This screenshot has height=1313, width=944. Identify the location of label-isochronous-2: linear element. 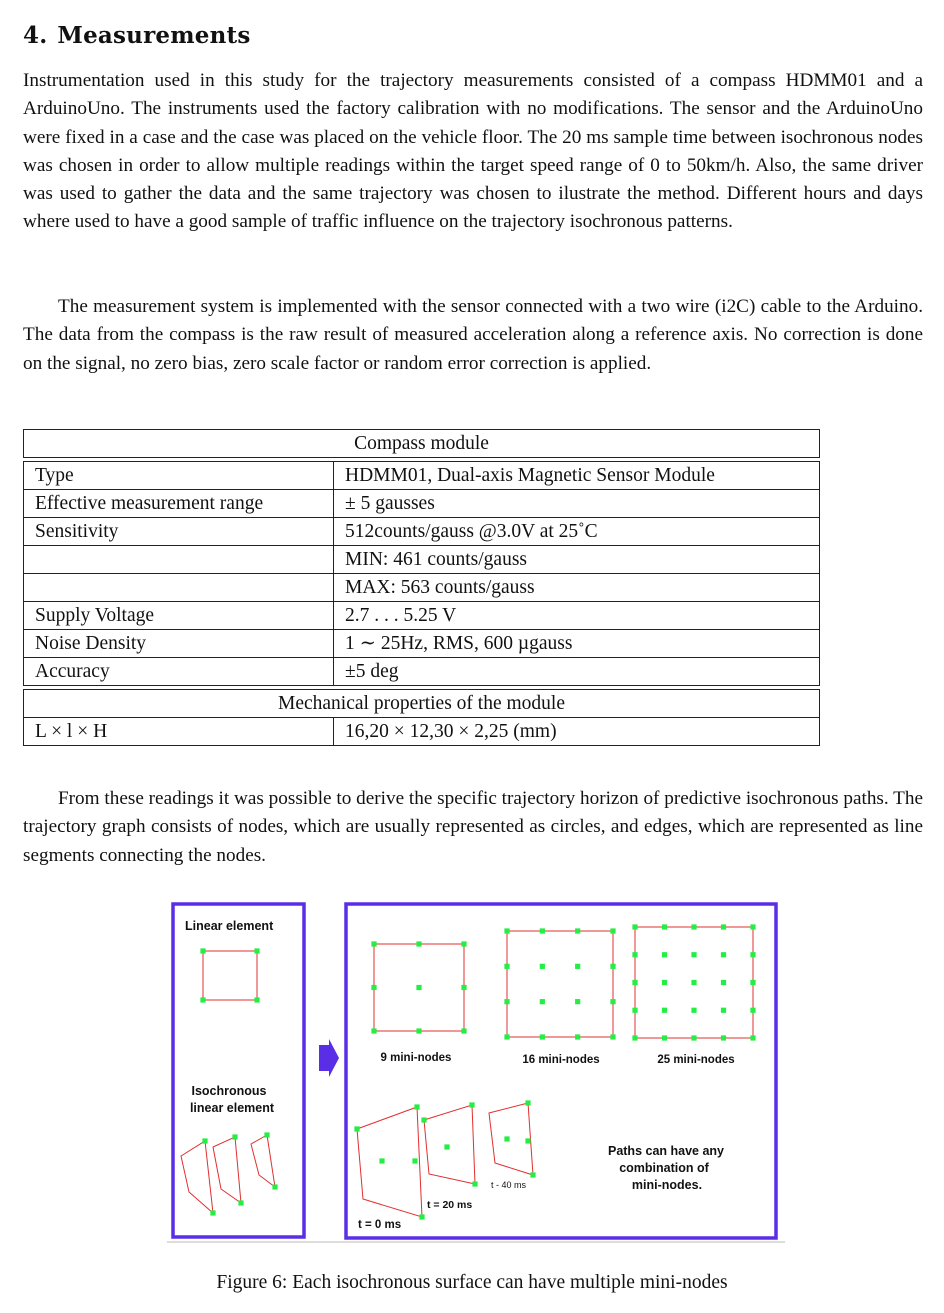
(232, 1108).